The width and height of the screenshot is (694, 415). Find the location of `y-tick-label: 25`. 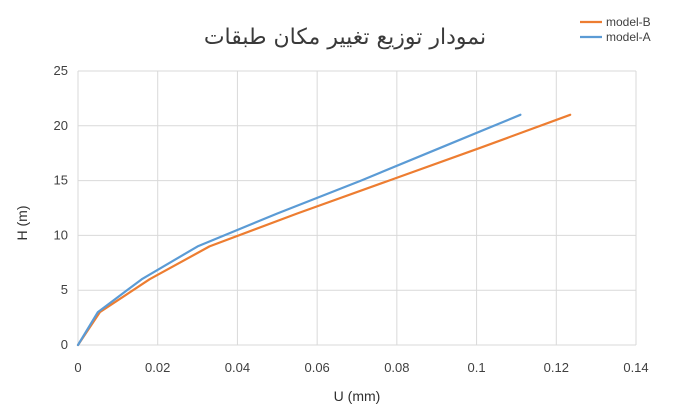

y-tick-label: 25 is located at coordinates (61, 70).